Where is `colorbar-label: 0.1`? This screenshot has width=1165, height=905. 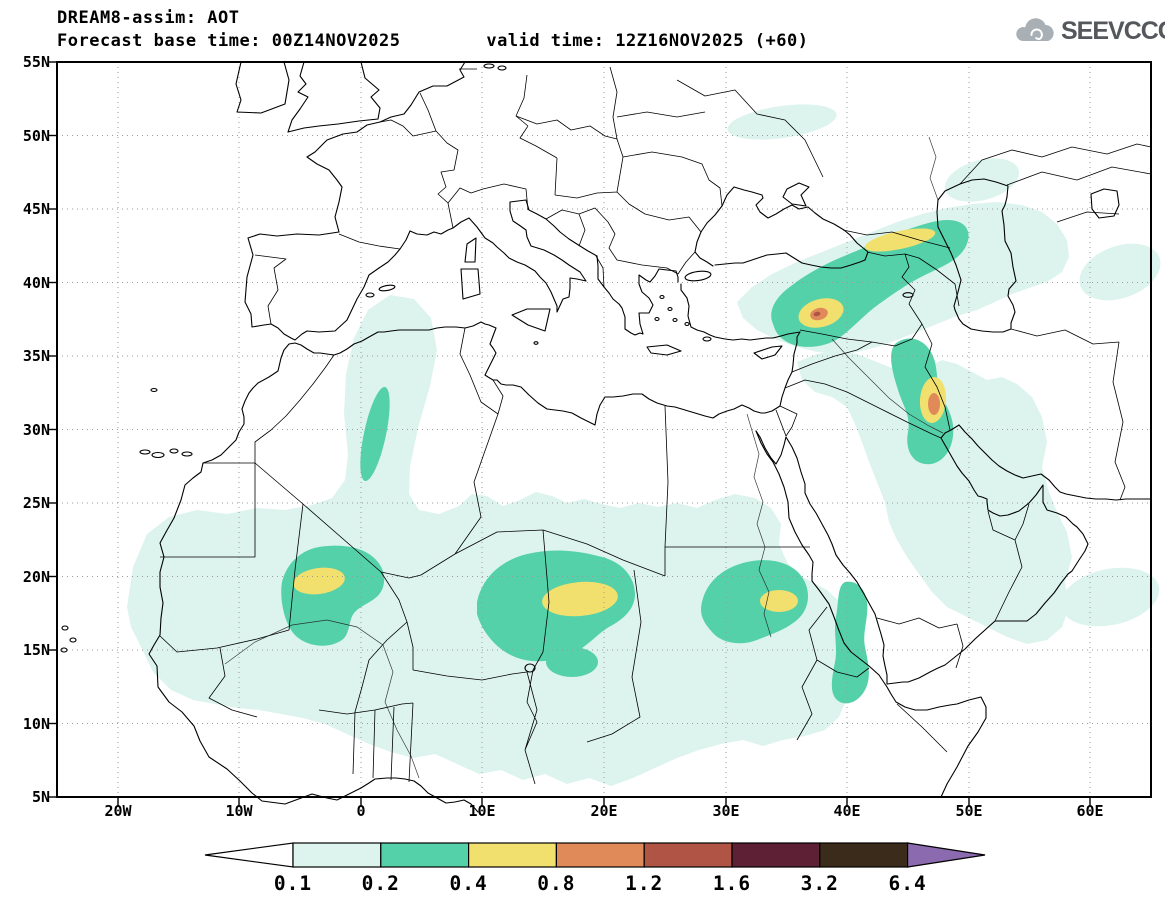
colorbar-label: 0.1 is located at coordinates (293, 883).